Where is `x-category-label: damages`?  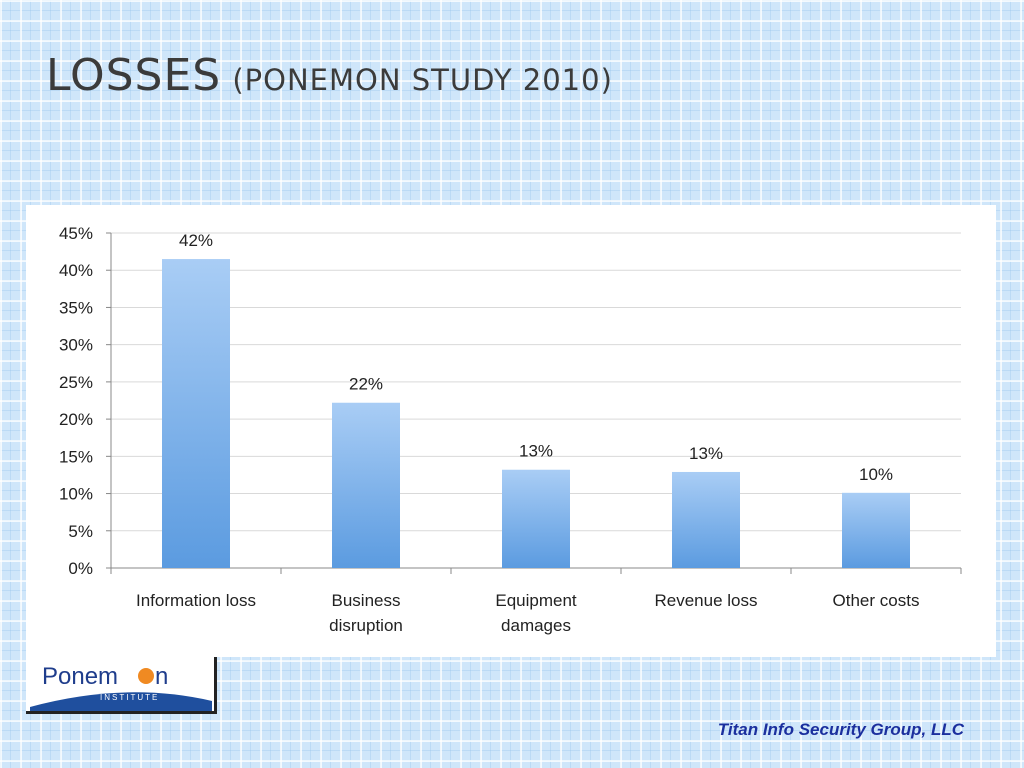 x-category-label: damages is located at coordinates (536, 625).